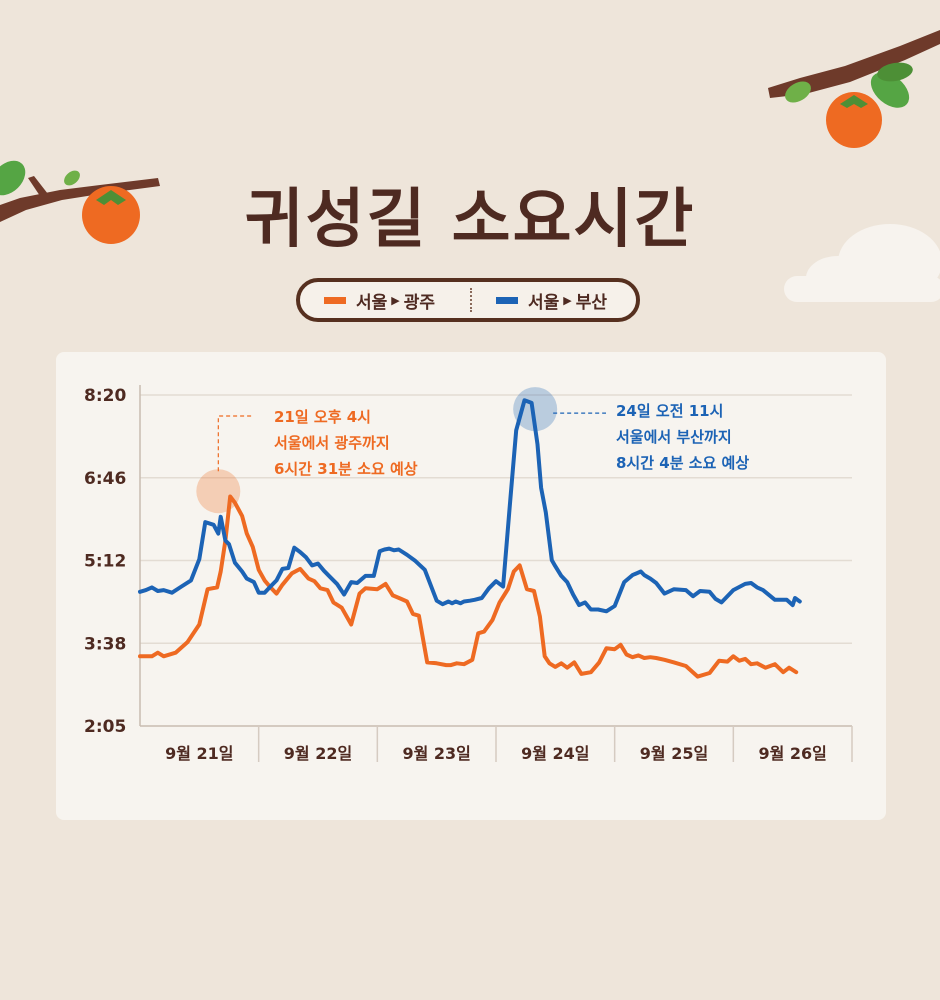 This screenshot has height=1000, width=940. What do you see at coordinates (591, 302) in the screenshot?
I see `legend-to-label: 부산` at bounding box center [591, 302].